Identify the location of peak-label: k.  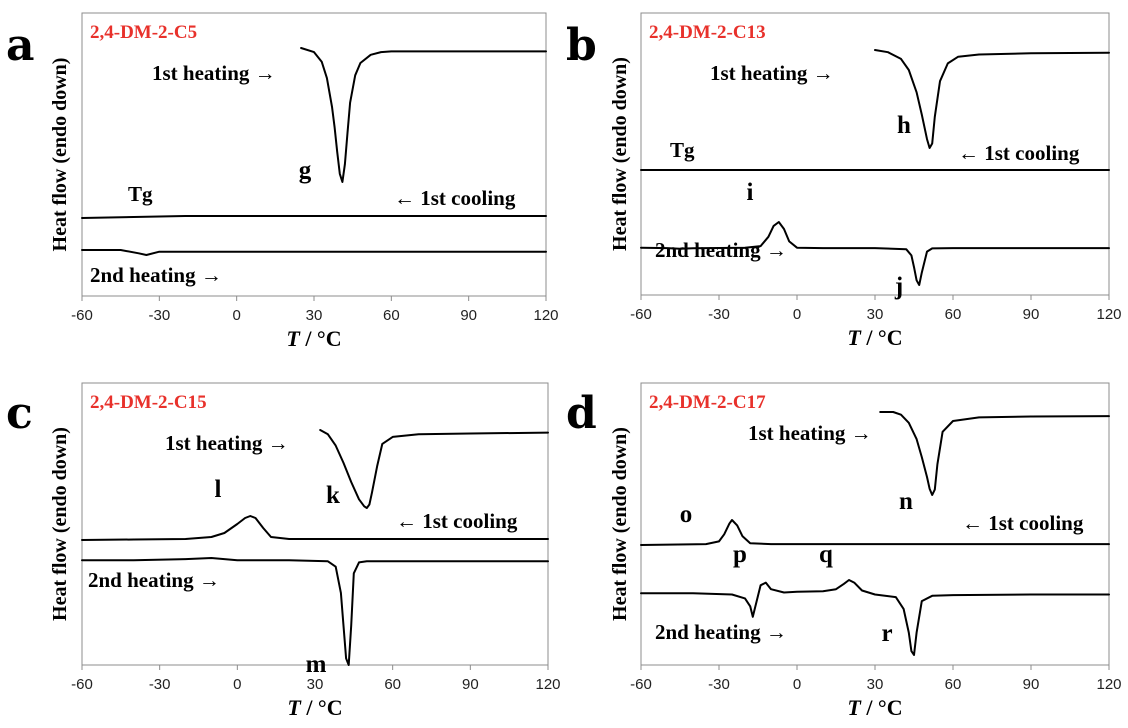
(333, 495).